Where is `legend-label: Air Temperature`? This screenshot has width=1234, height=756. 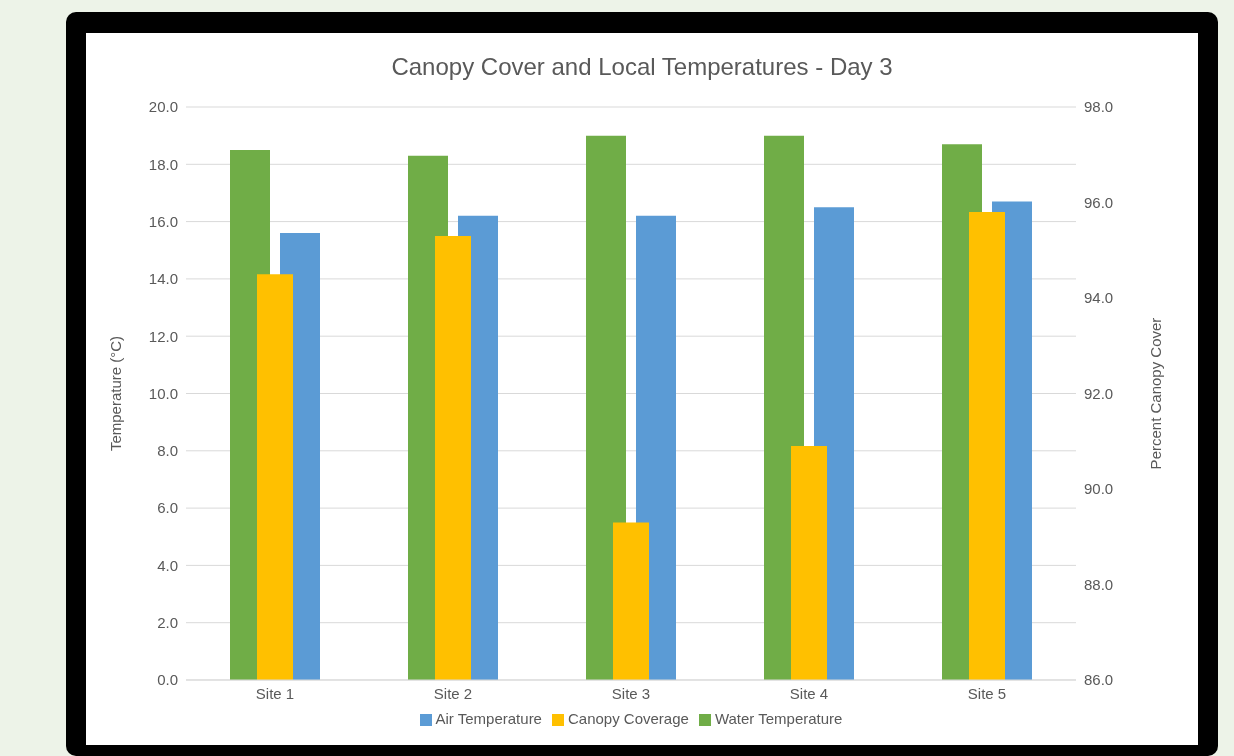 legend-label: Air Temperature is located at coordinates (488, 718).